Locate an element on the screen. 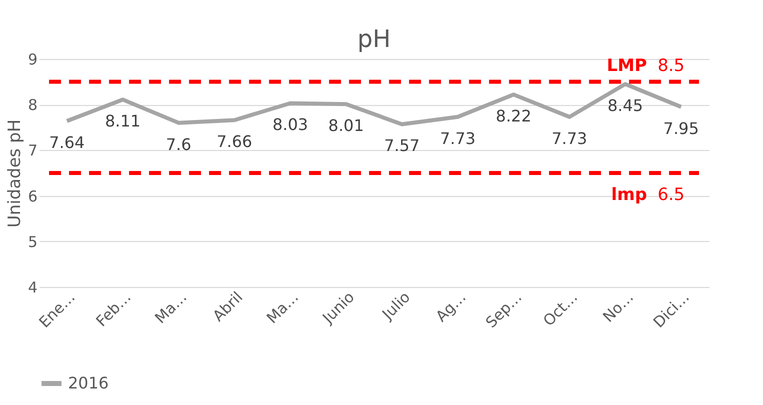  annotation: 6.5 is located at coordinates (671, 195).